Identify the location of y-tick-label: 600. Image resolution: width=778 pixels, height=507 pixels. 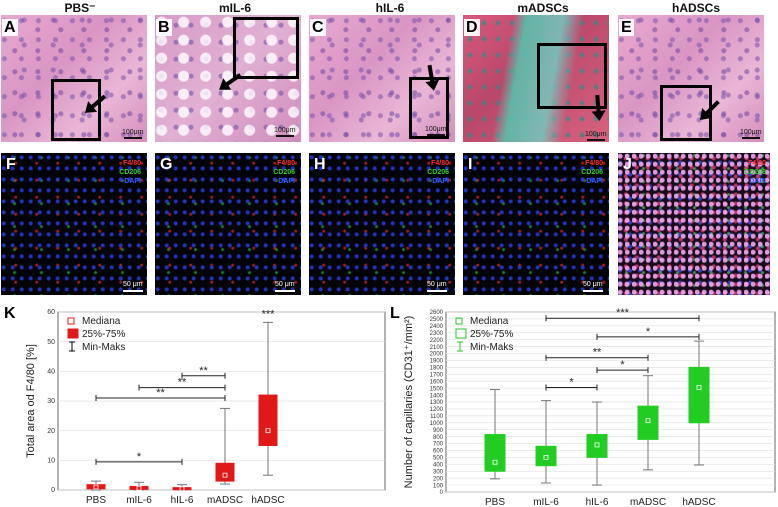
(438, 452).